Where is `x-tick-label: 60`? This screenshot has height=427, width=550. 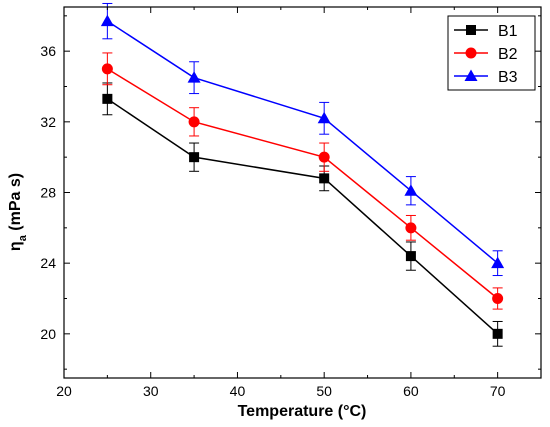 x-tick-label: 60 is located at coordinates (411, 391).